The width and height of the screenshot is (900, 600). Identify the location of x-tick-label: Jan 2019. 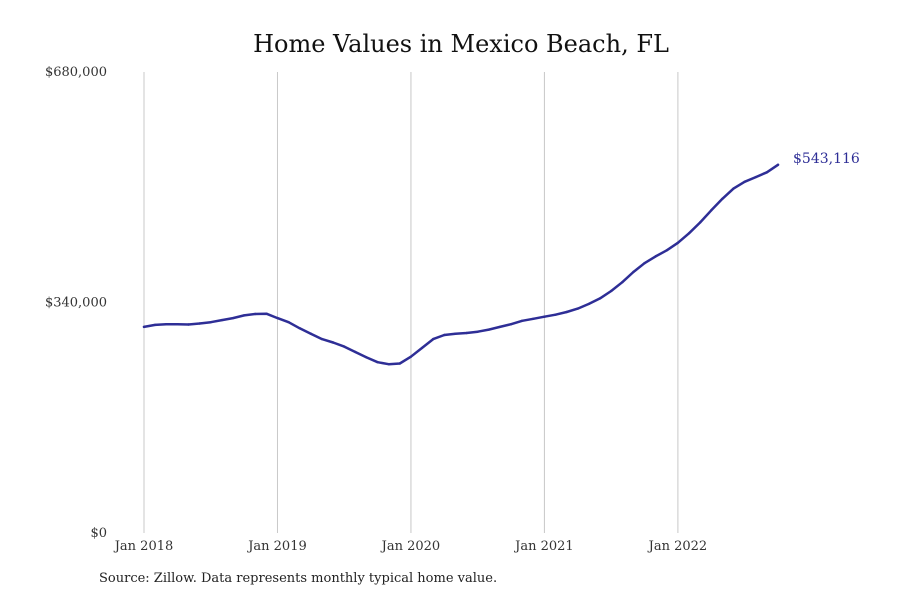
(276, 546).